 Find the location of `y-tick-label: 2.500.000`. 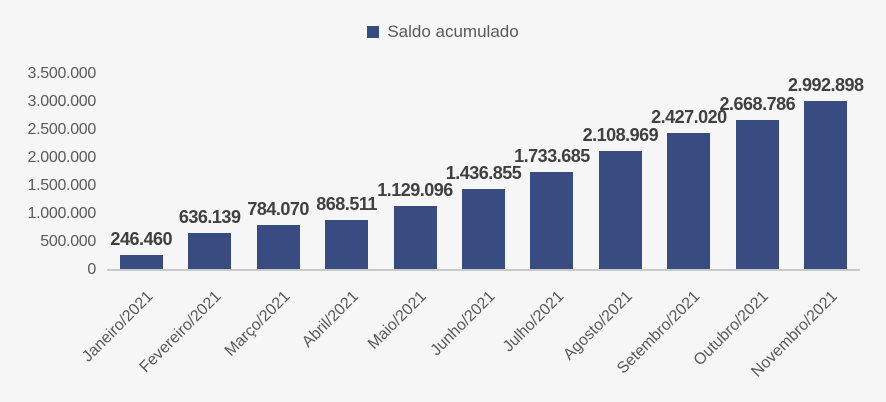

y-tick-label: 2.500.000 is located at coordinates (62, 129).